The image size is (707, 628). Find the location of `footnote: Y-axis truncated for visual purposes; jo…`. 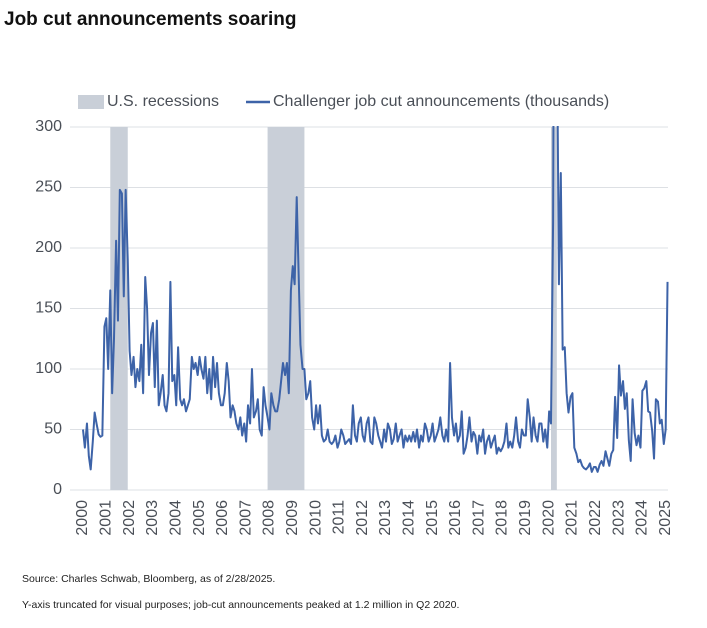

footnote: Y-axis truncated for visual purposes; jo… is located at coordinates (240, 605).